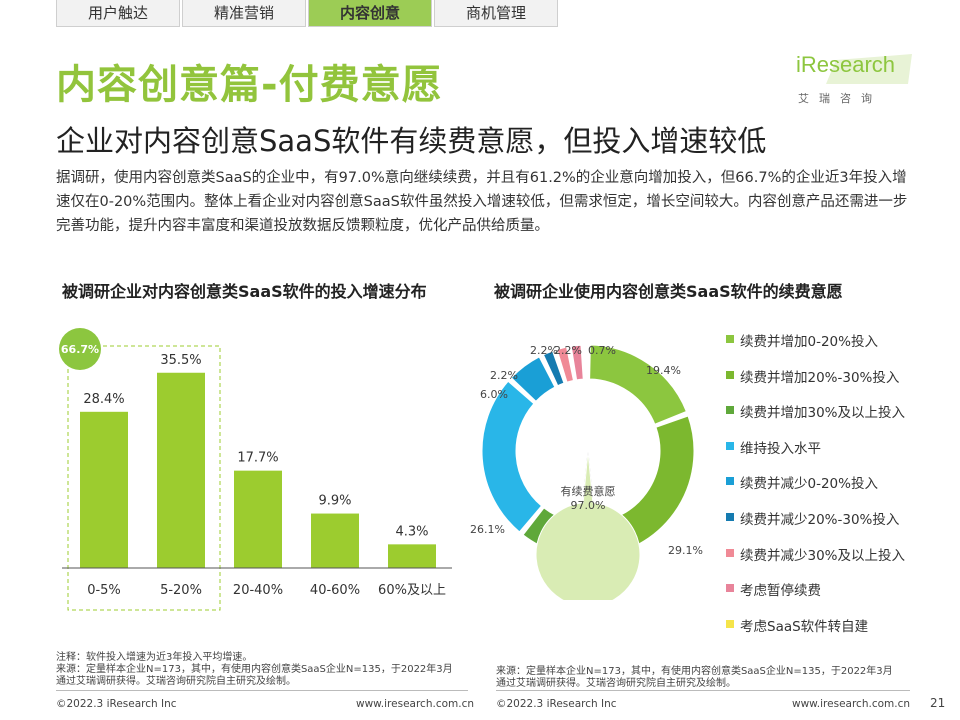 This screenshot has height=720, width=960. Describe the element at coordinates (244, 291) in the screenshot. I see `bar-chart-title: 被调研企业对内容创意类SaaS软件的投入增速分布` at that location.